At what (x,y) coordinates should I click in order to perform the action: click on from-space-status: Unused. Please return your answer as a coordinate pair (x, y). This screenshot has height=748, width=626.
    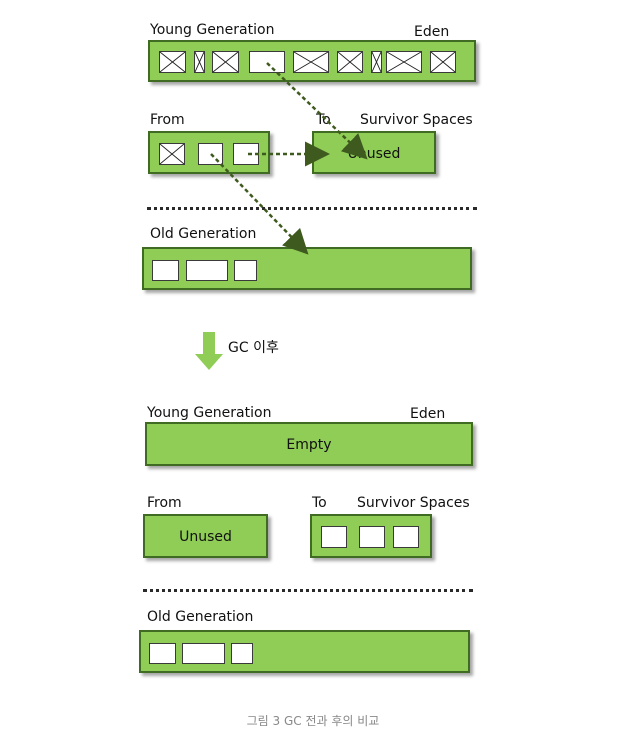
    Looking at the image, I should click on (205, 537).